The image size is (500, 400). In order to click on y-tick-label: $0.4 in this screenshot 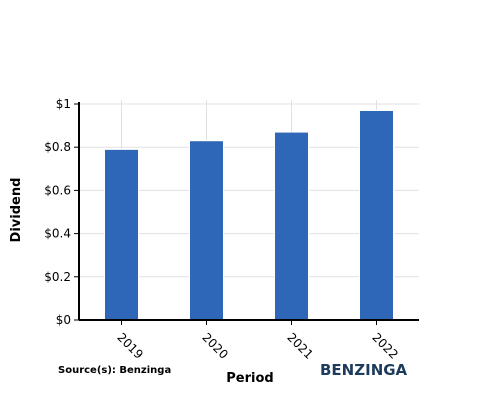, I will do `click(57, 234)`.